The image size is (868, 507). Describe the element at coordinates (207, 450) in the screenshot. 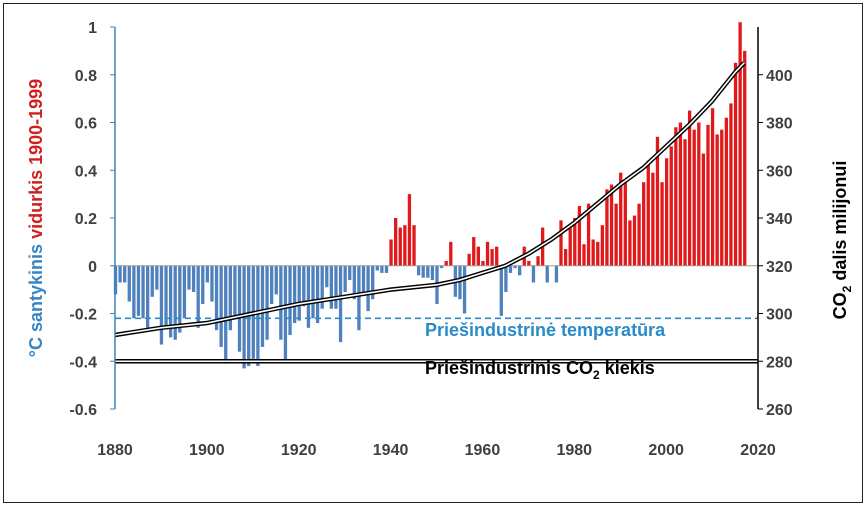

I see `x-tick-1900: 1900` at that location.